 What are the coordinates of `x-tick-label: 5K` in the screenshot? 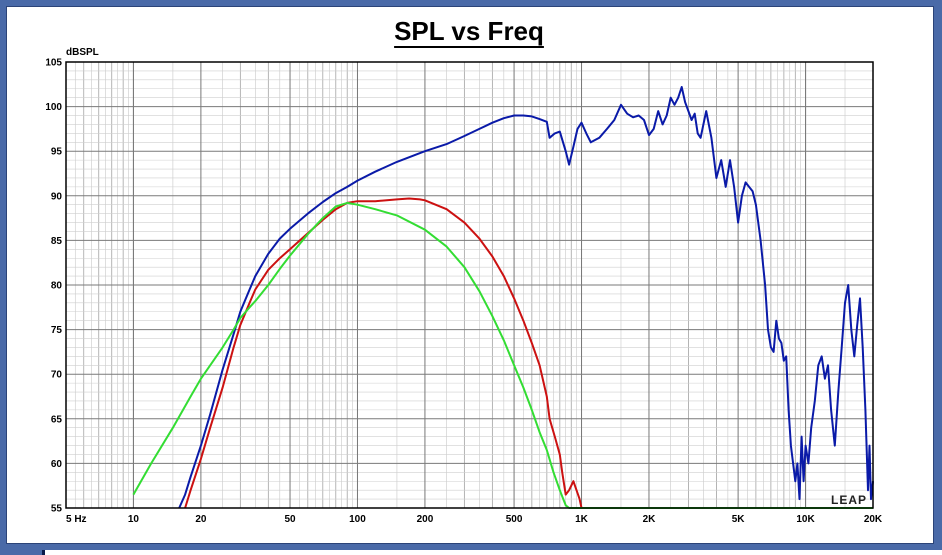 It's located at (739, 519).